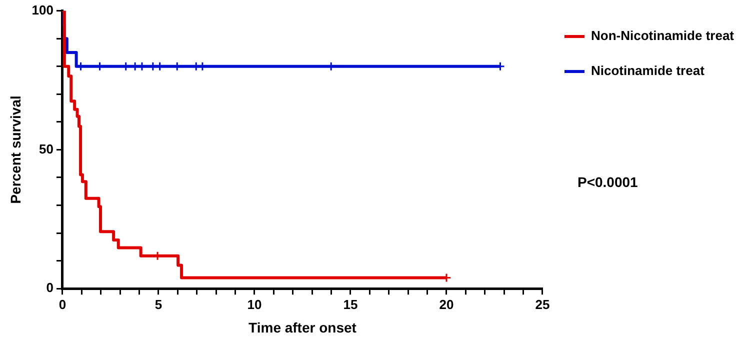 This screenshot has height=345, width=744. Describe the element at coordinates (46, 148) in the screenshot. I see `y-tick-label: 50` at that location.